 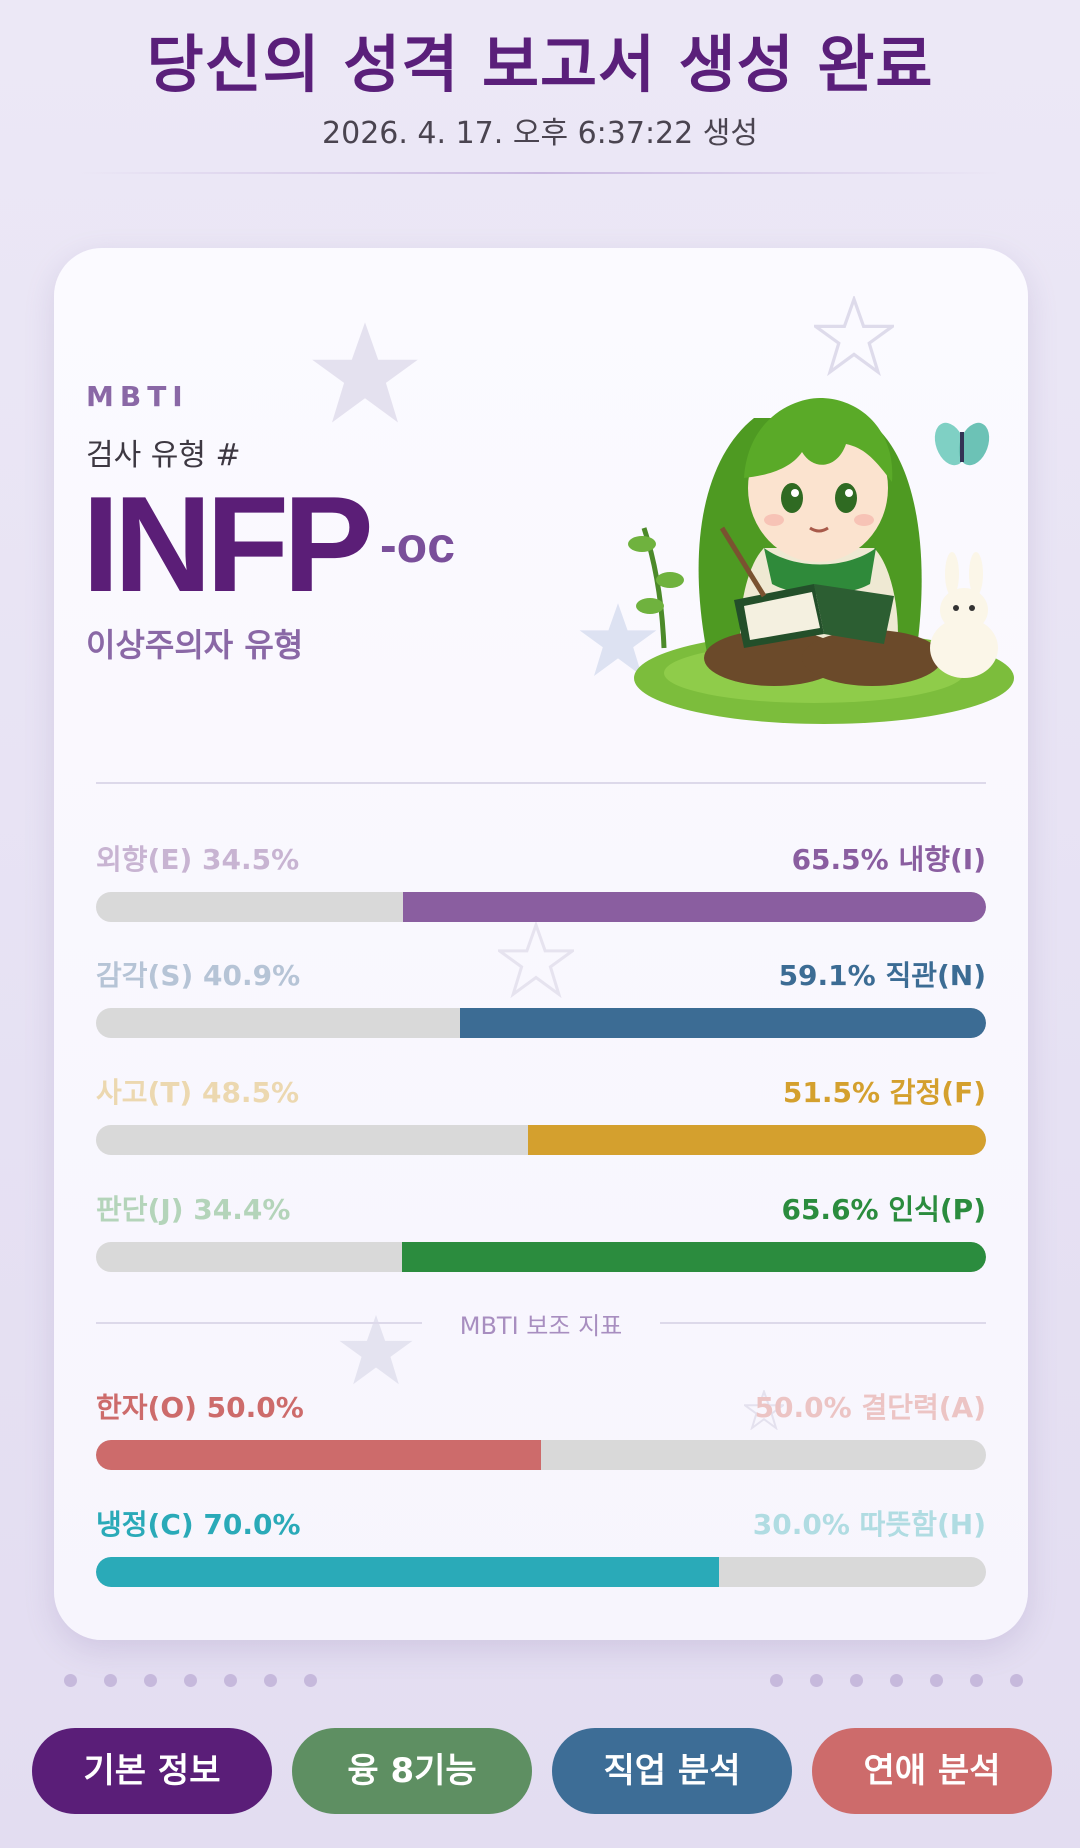 I want to click on section-divider-right, so click(x=823, y=1323).